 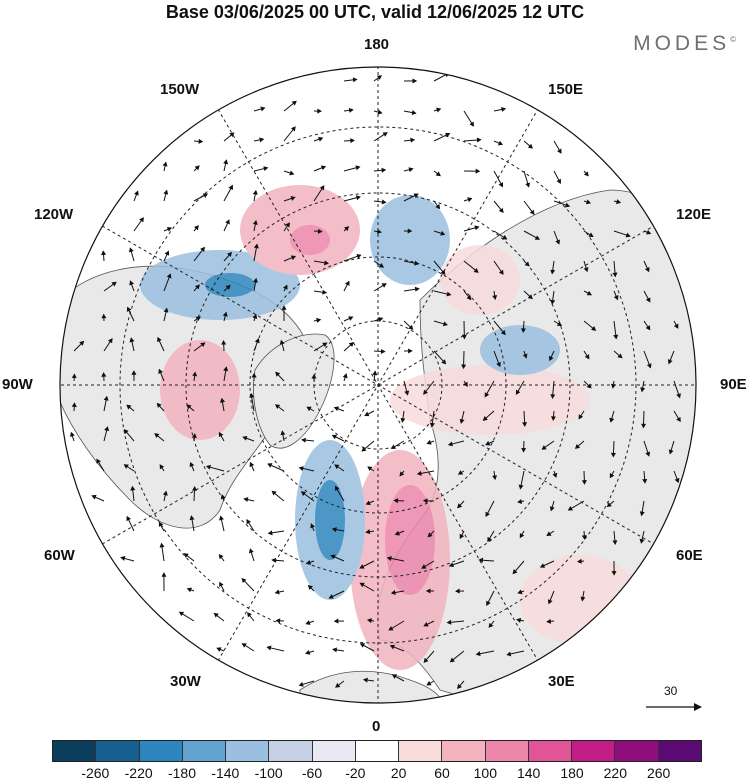 I want to click on colorbar-tick-label: -100, so click(x=268, y=773).